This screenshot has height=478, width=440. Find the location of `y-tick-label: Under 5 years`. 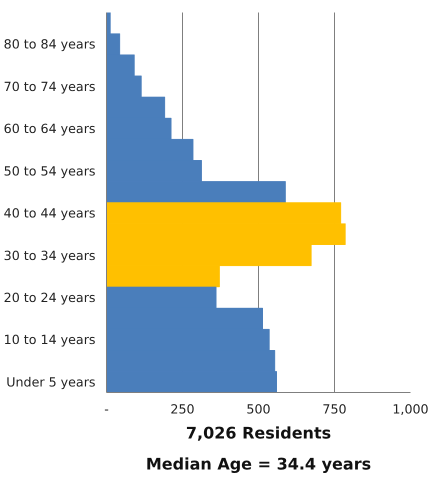

y-tick-label: Under 5 years is located at coordinates (51, 382).